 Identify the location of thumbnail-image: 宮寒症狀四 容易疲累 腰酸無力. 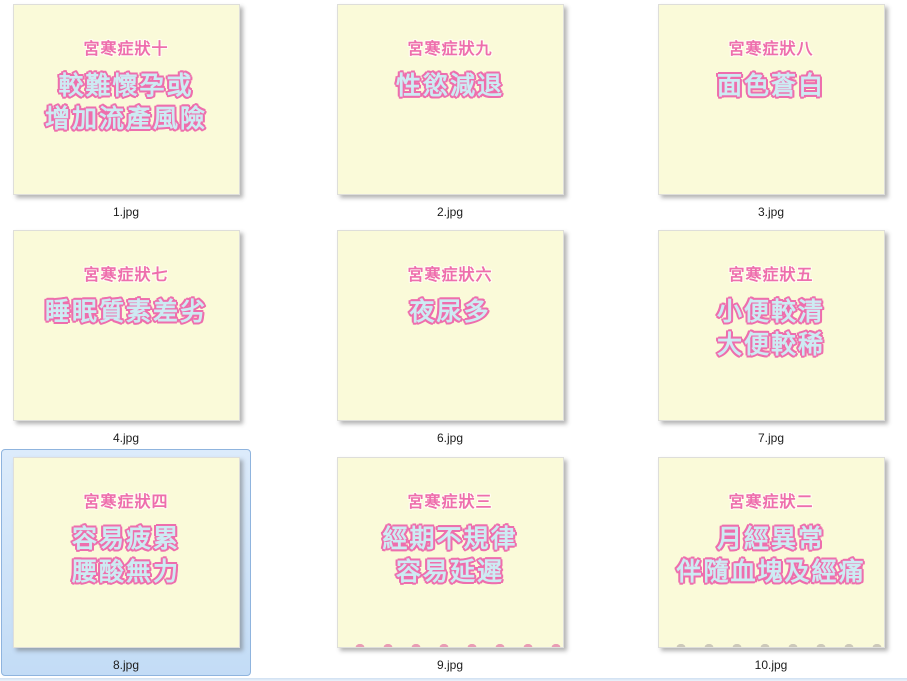
(126, 552).